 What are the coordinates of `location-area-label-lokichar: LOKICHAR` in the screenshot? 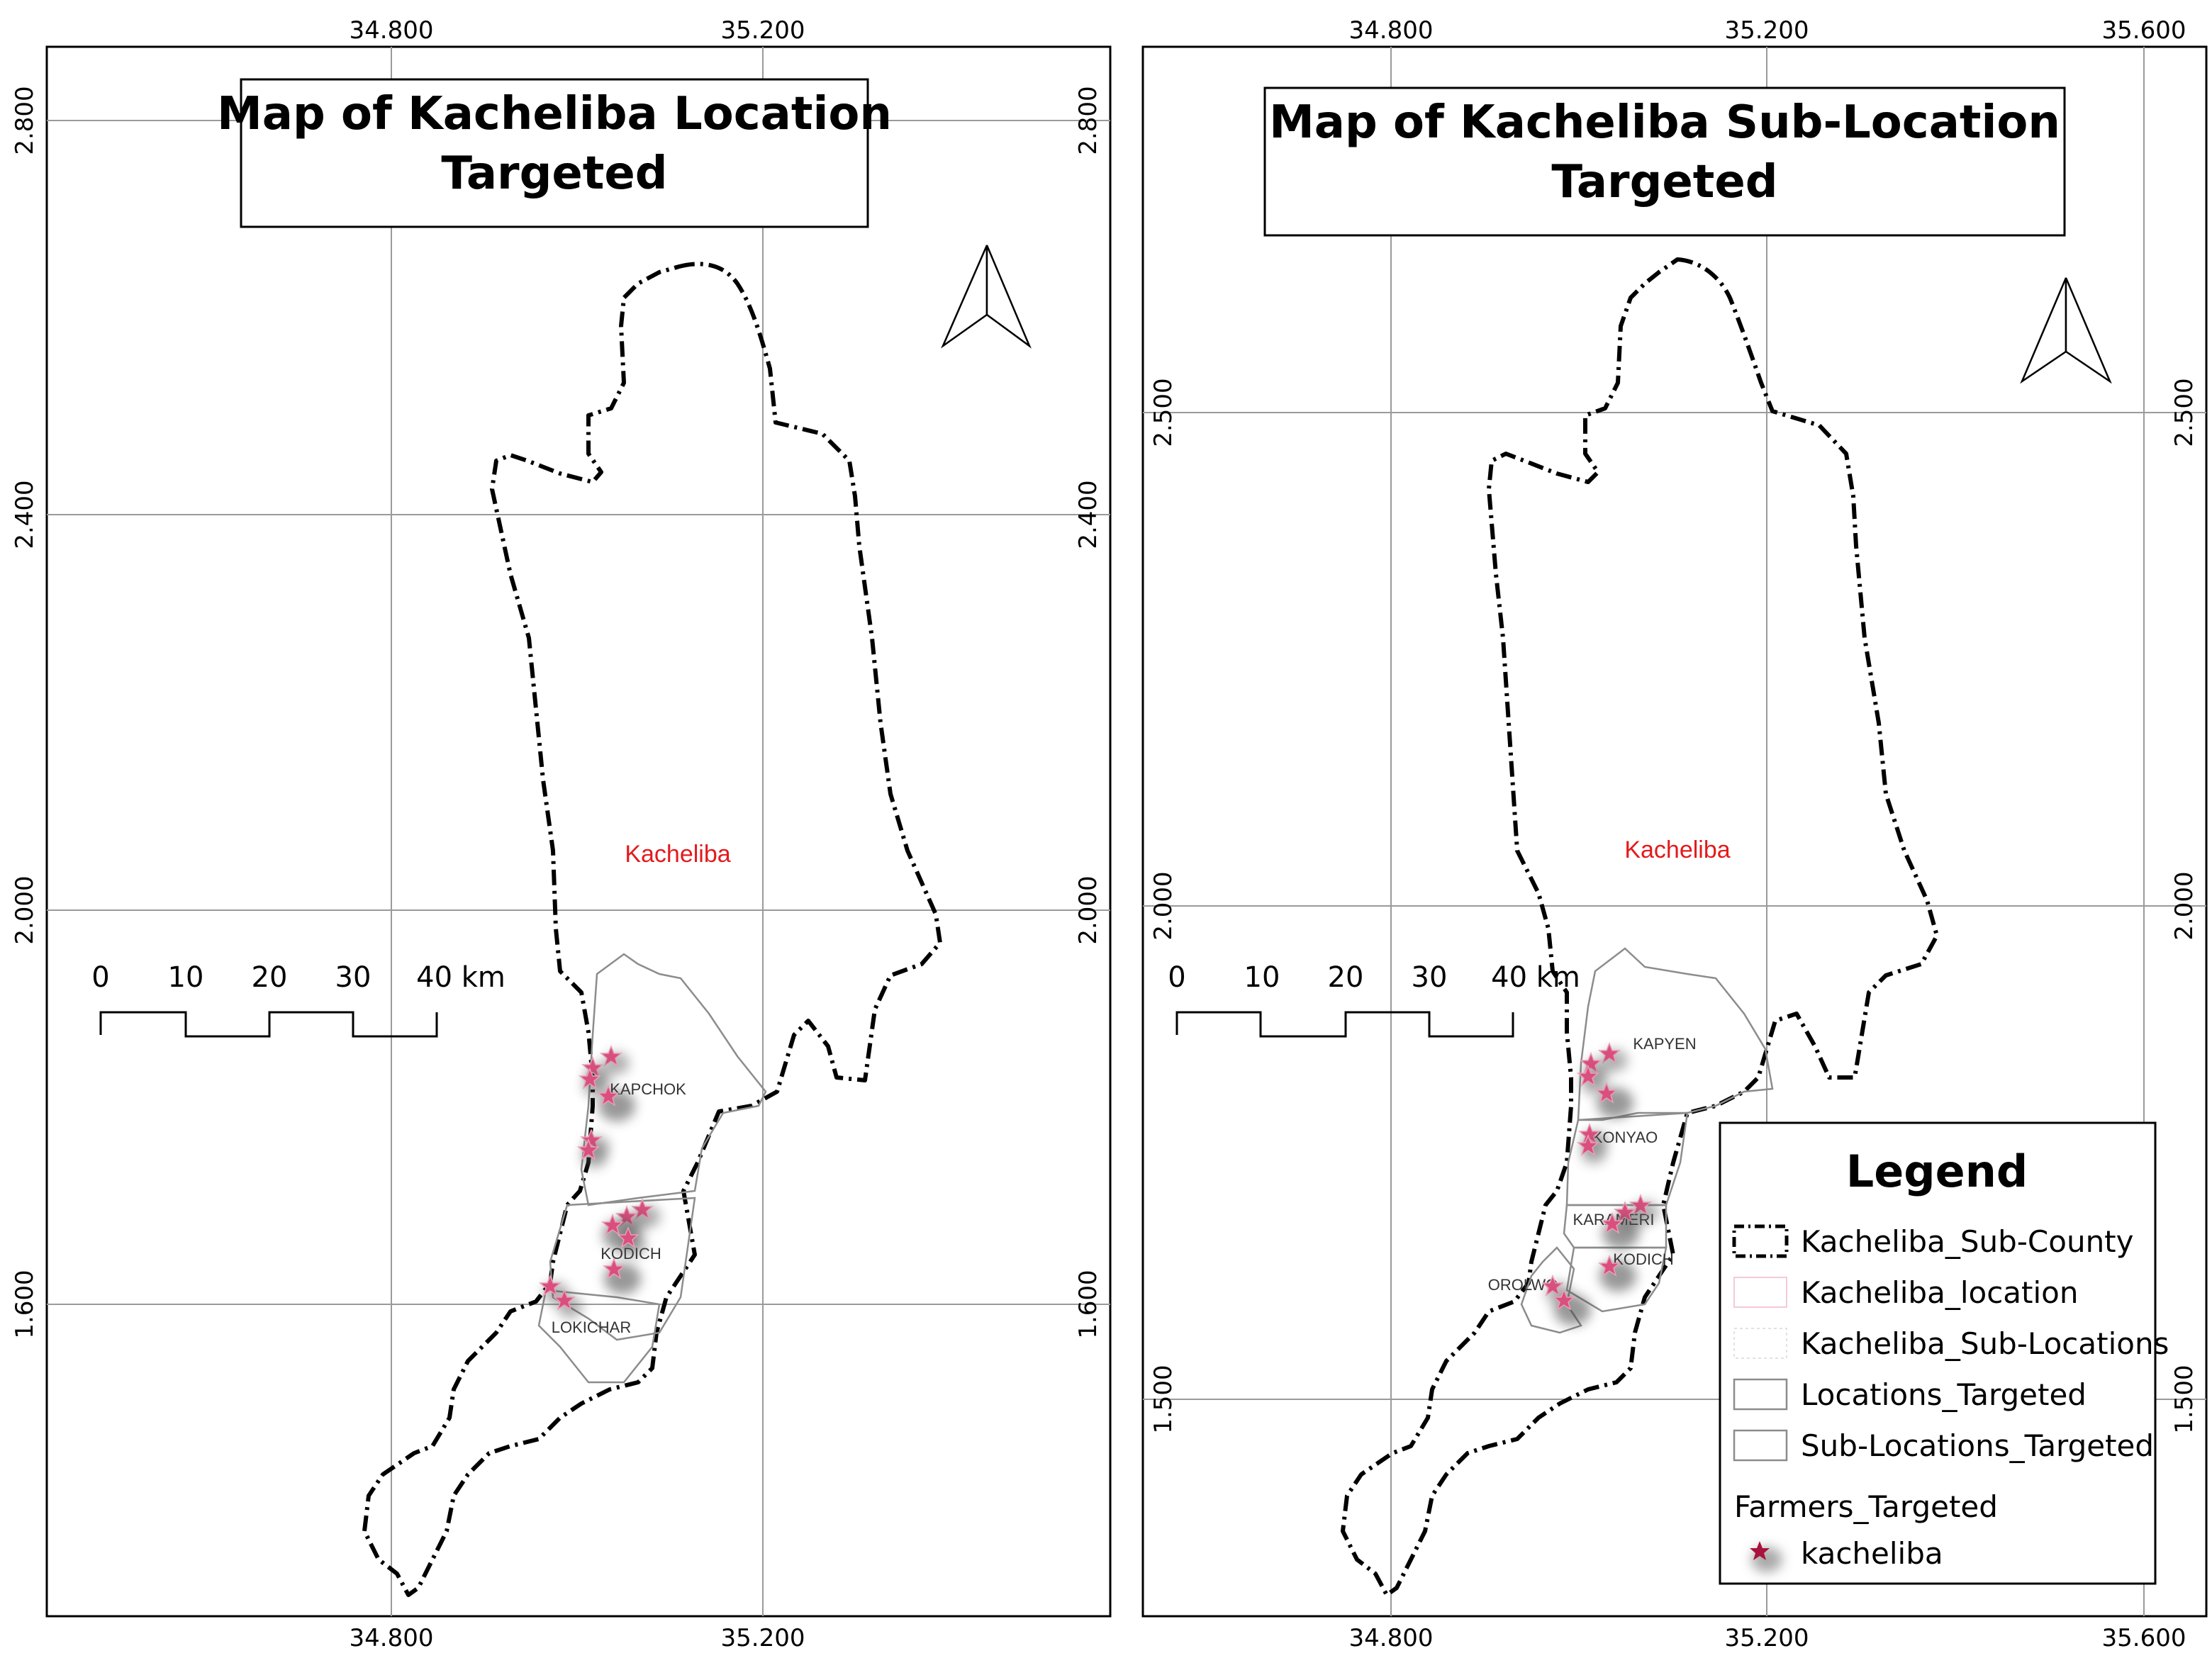 It's located at (591, 1327).